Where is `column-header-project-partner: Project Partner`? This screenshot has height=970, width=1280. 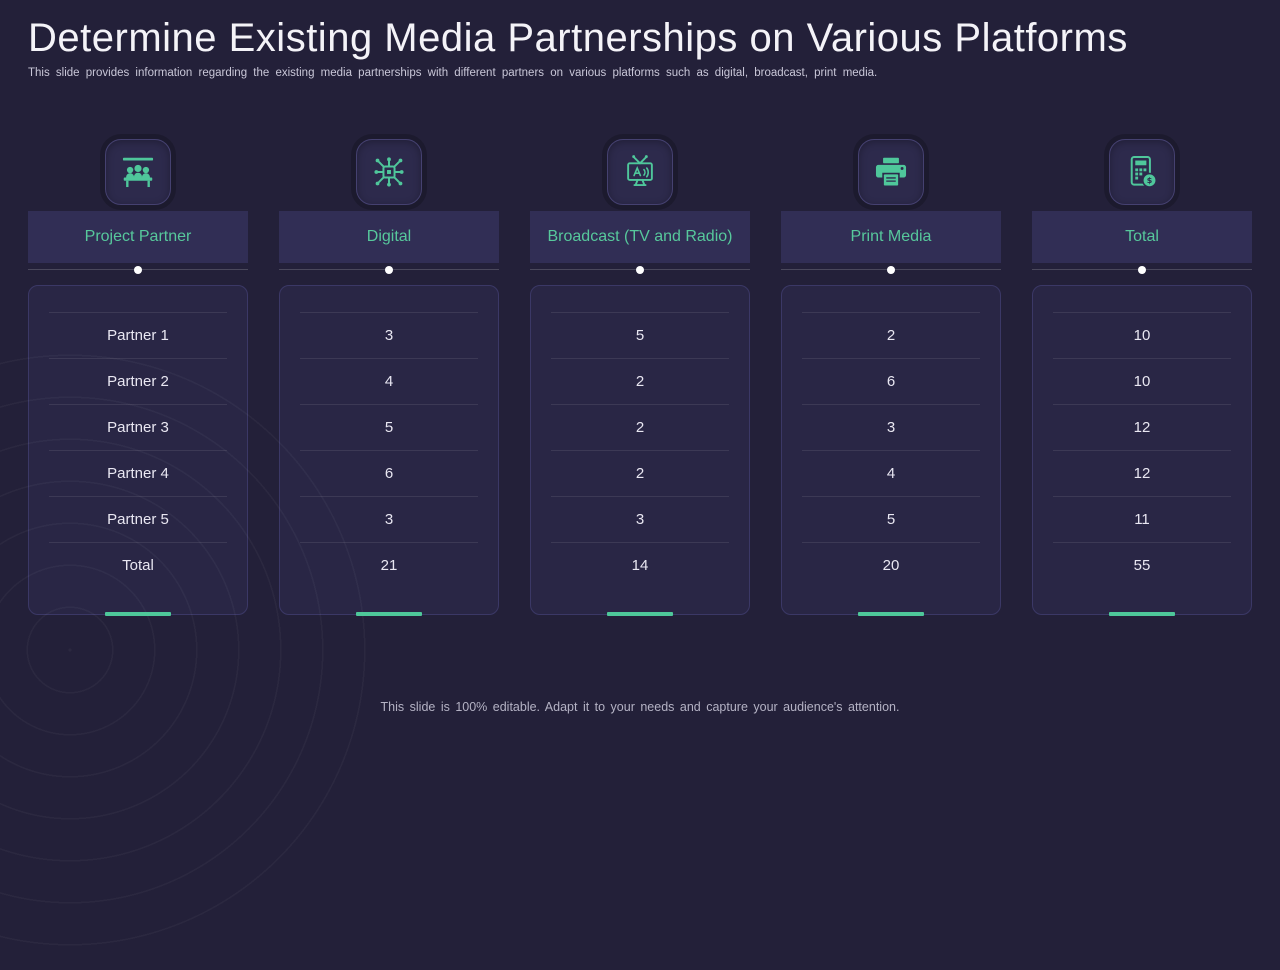 column-header-project-partner: Project Partner is located at coordinates (138, 237).